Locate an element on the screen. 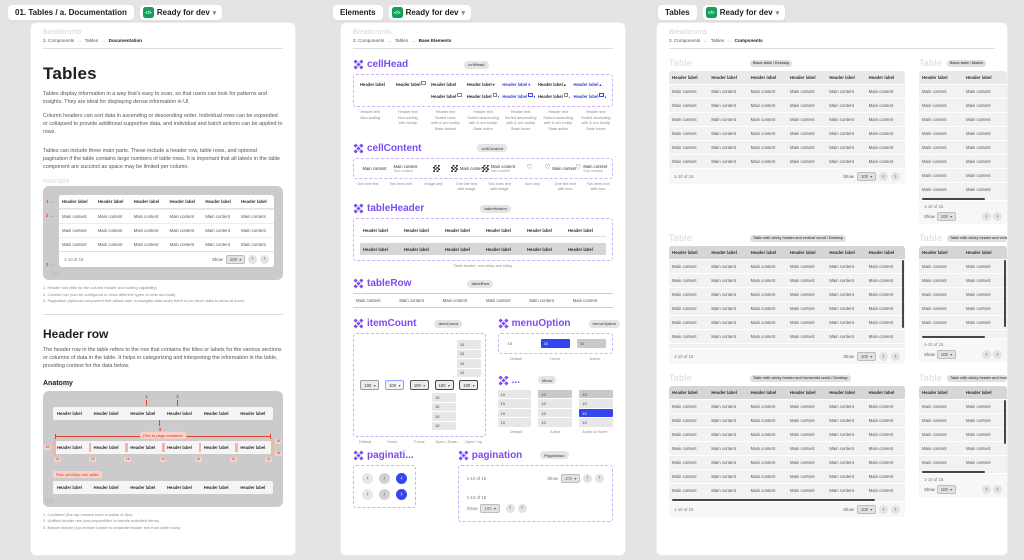 Image resolution: width=1024 pixels, height=560 pixels. menu-item-hover: 10 is located at coordinates (596, 413).